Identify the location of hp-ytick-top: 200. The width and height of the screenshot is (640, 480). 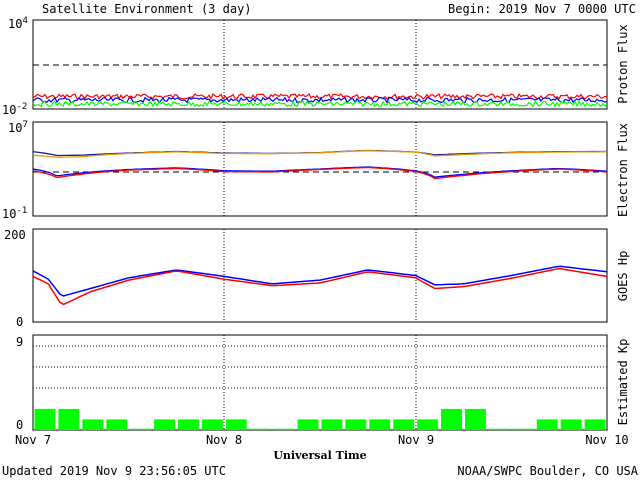
(15, 235).